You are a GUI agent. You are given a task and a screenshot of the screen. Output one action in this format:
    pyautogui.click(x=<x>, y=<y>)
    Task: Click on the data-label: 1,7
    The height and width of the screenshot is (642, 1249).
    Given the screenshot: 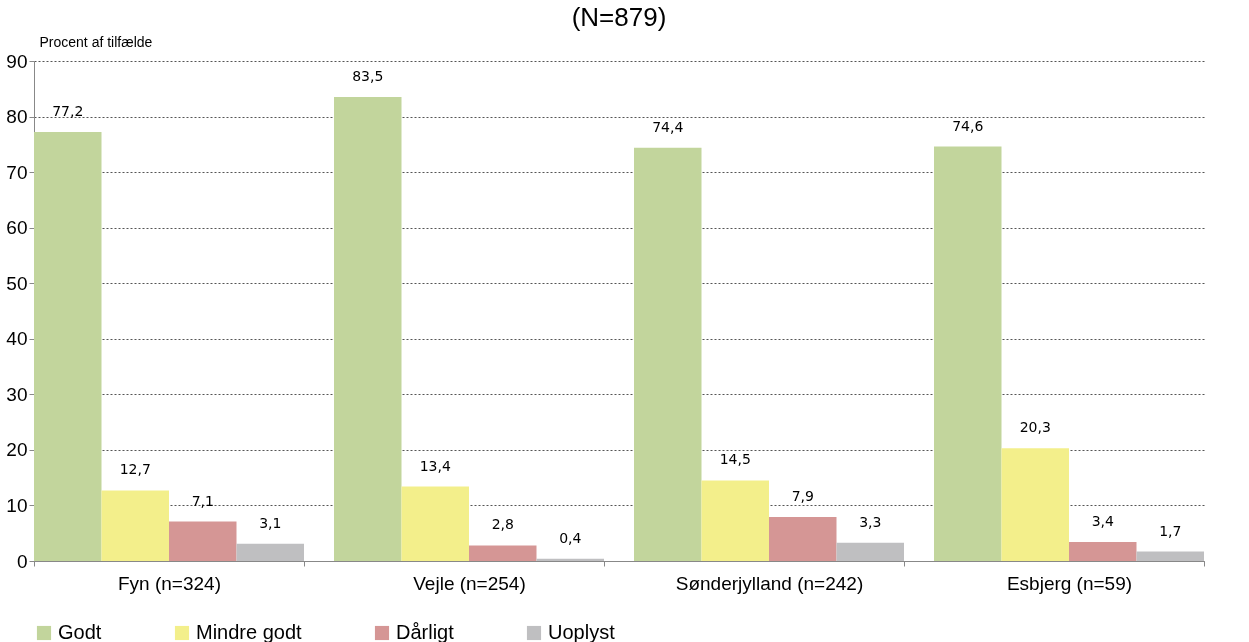 What is the action you would take?
    pyautogui.click(x=1170, y=530)
    